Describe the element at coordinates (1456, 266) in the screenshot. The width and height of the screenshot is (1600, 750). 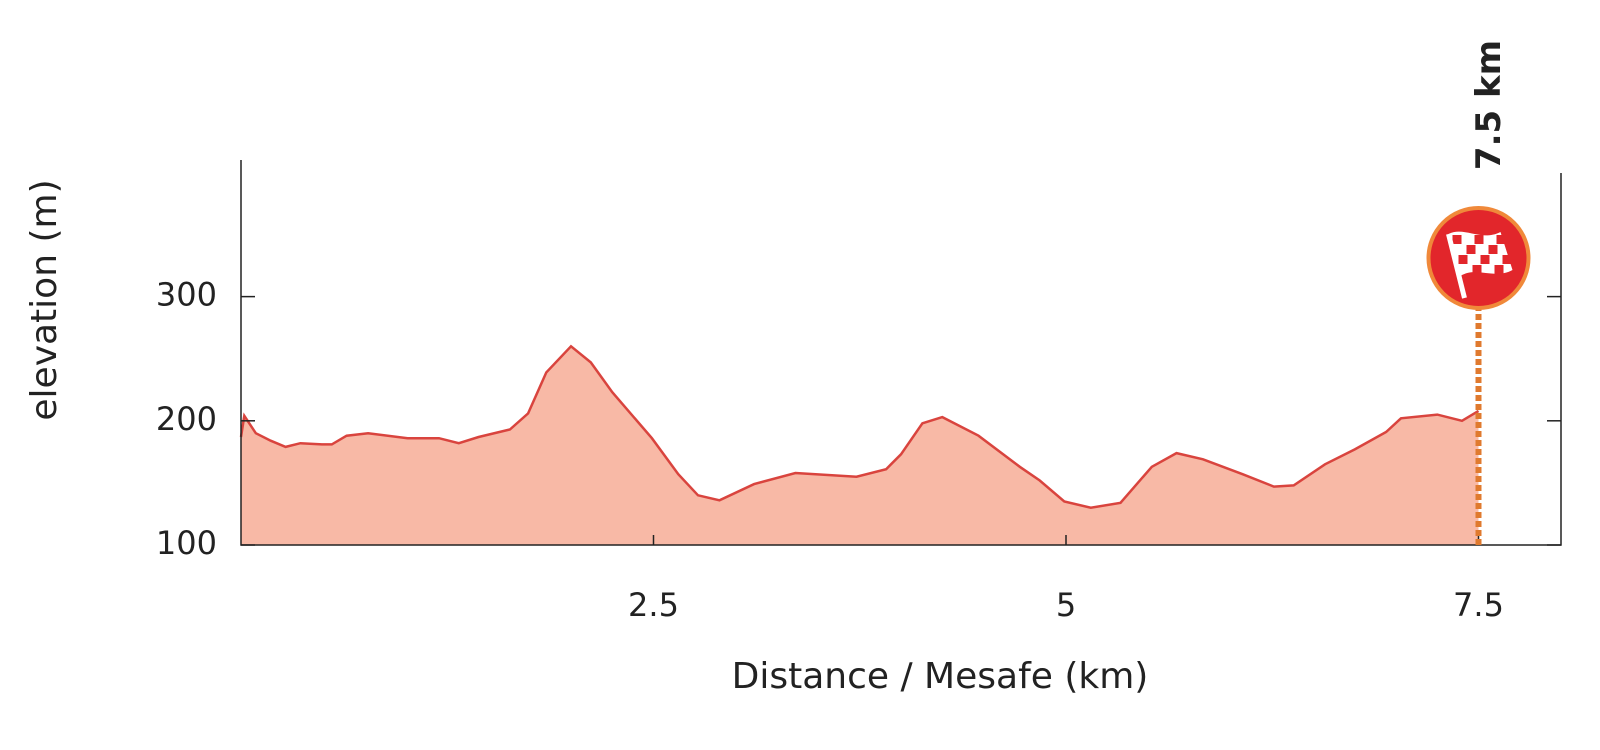
I see `flag-pole` at that location.